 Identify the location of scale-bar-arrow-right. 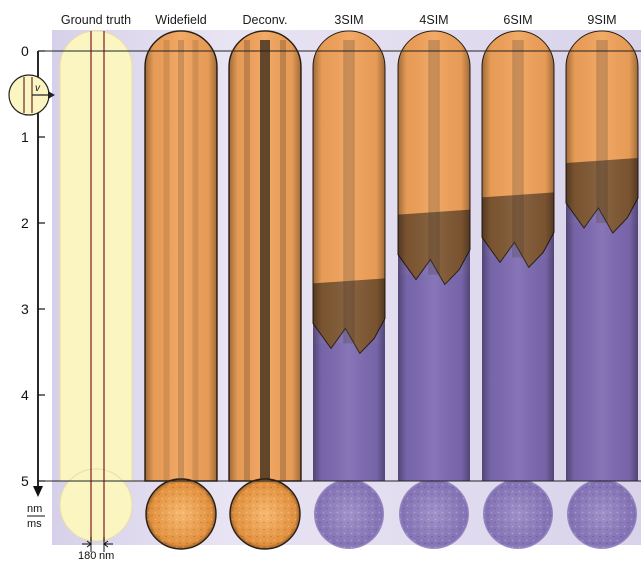
(108, 544).